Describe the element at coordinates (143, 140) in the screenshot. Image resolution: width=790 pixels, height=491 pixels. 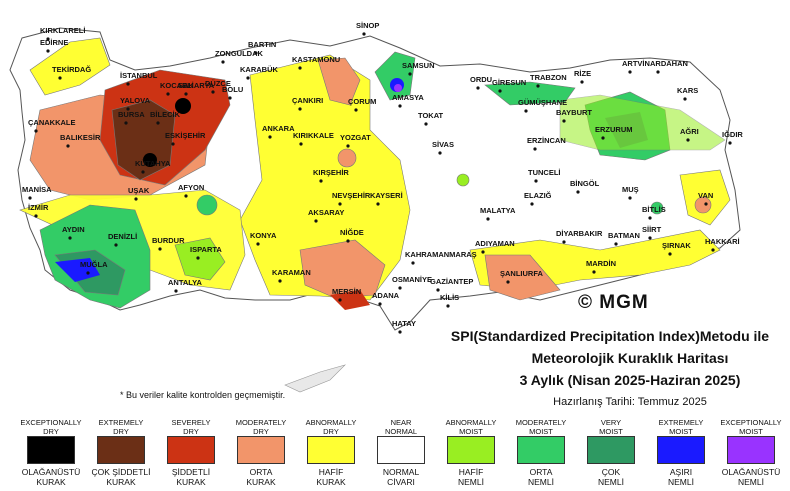
I see `region-extremely-dry-bursa` at that location.